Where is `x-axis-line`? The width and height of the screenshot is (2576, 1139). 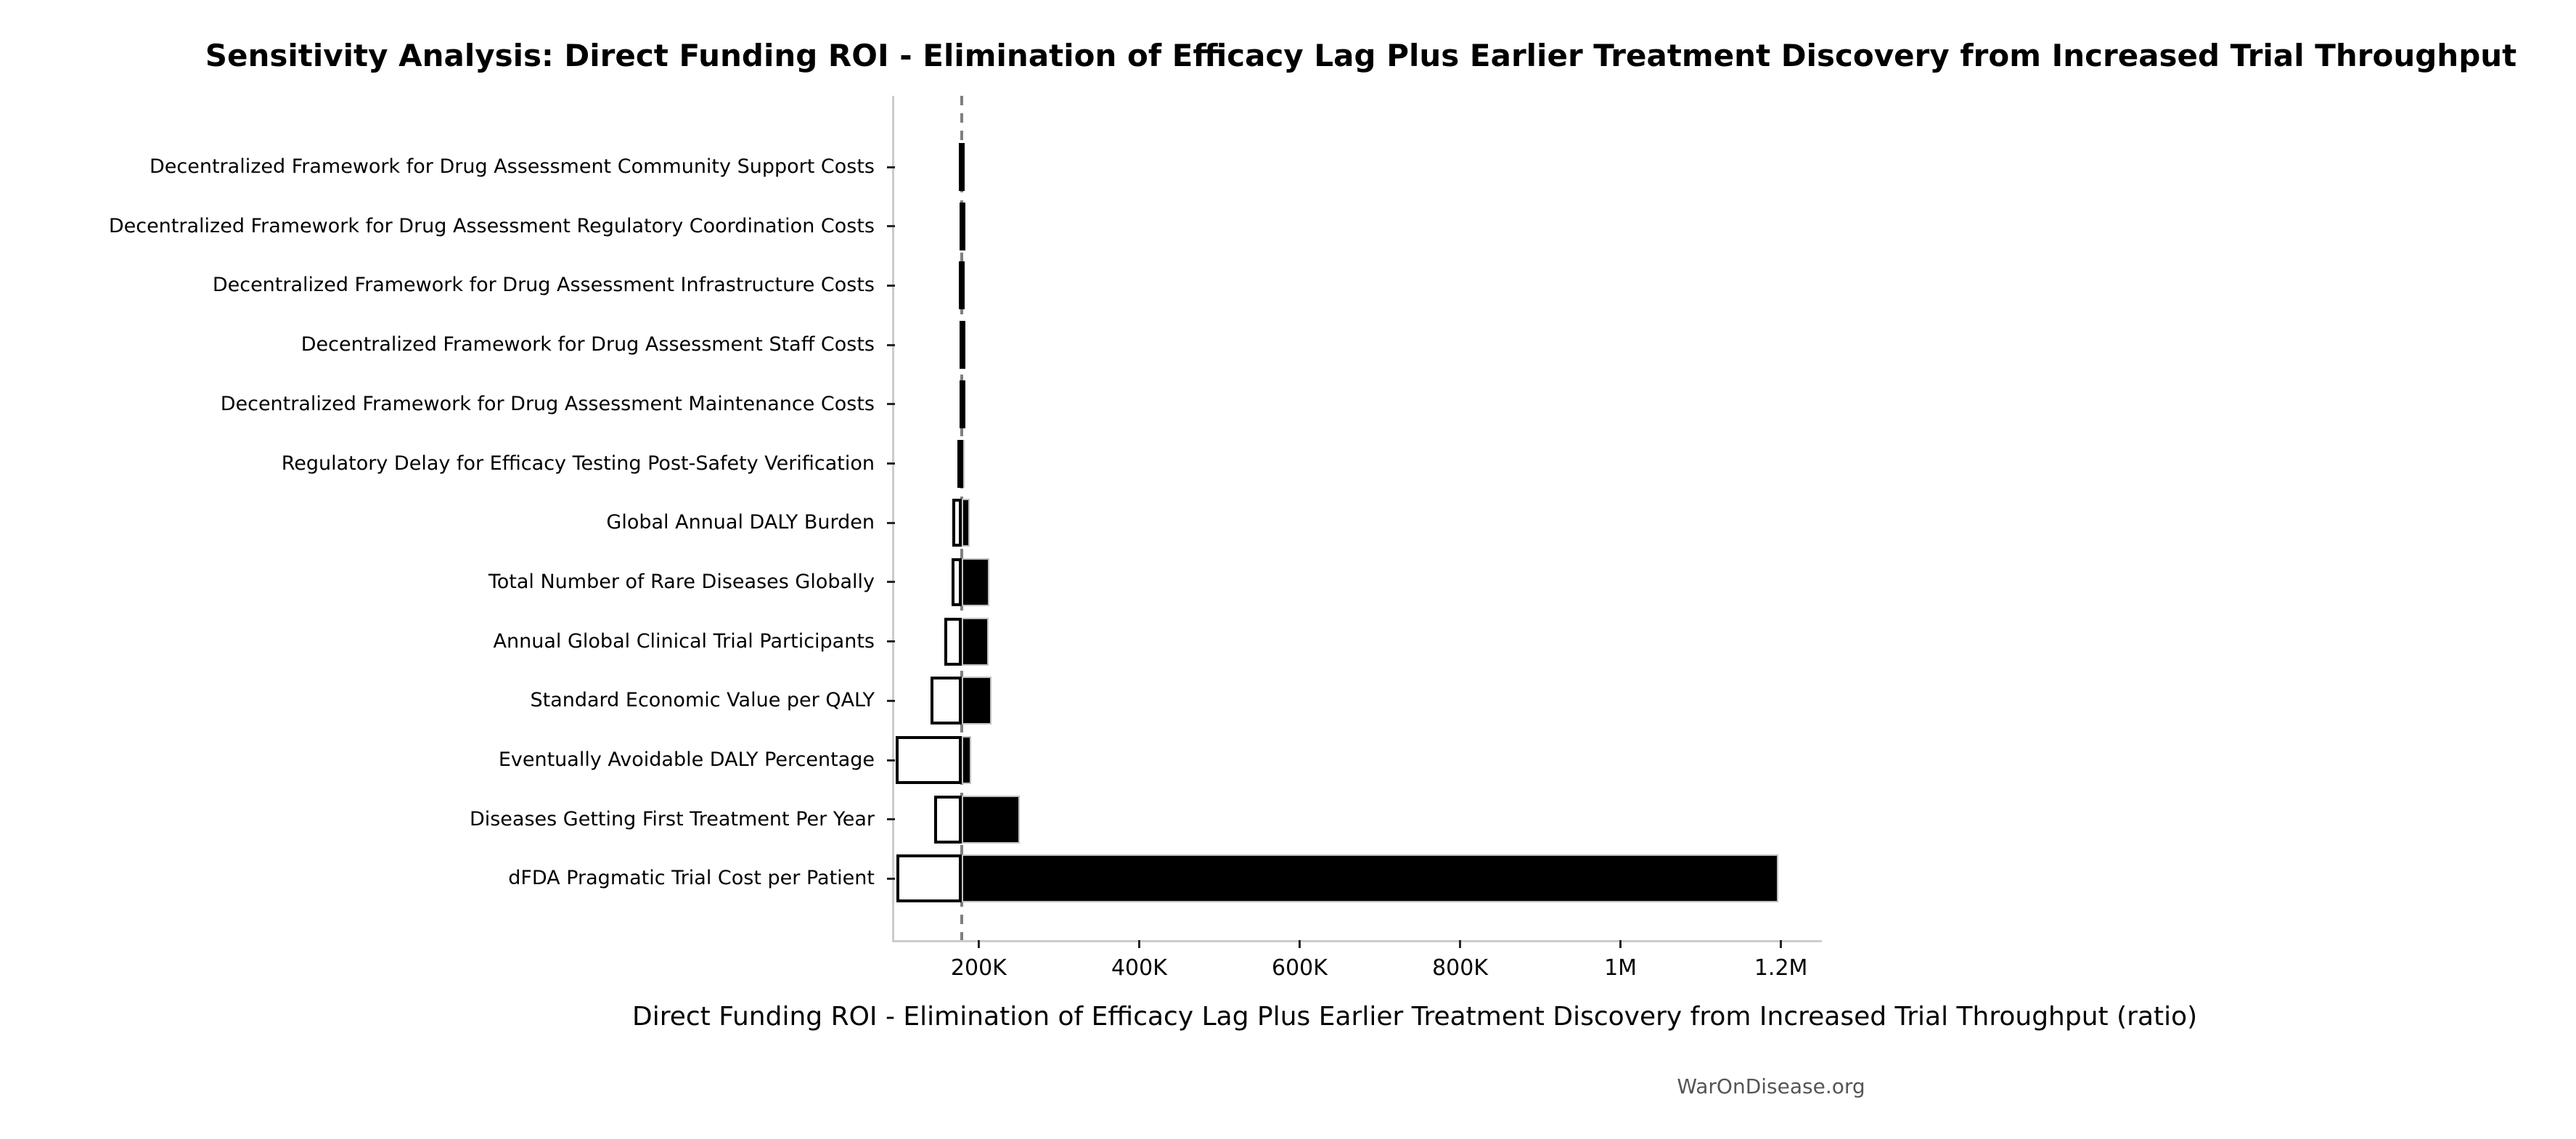
x-axis-line is located at coordinates (1357, 941).